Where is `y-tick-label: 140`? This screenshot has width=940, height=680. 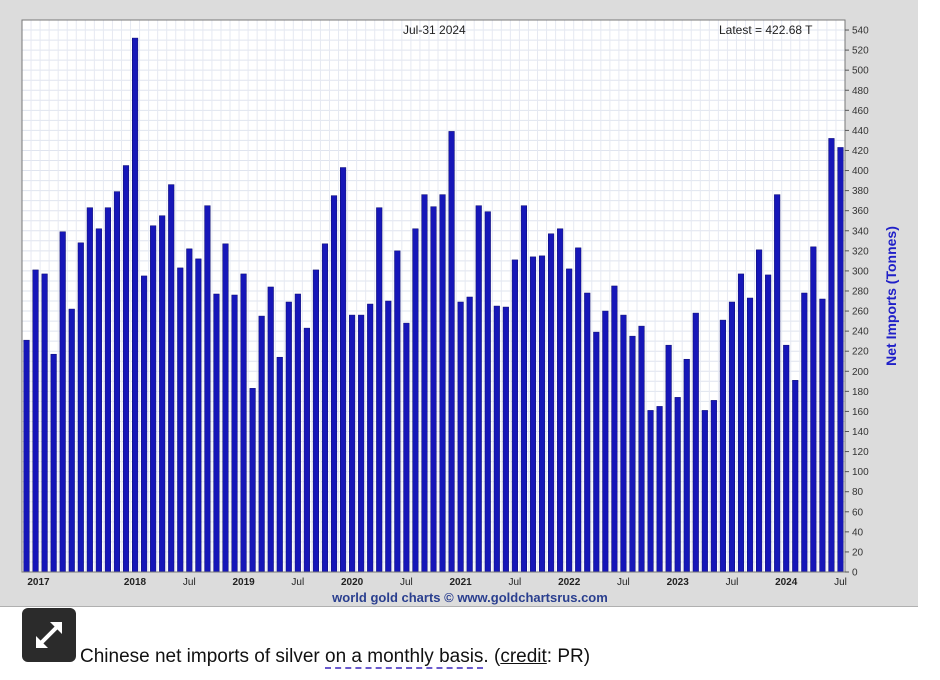
y-tick-label: 140 is located at coordinates (860, 432).